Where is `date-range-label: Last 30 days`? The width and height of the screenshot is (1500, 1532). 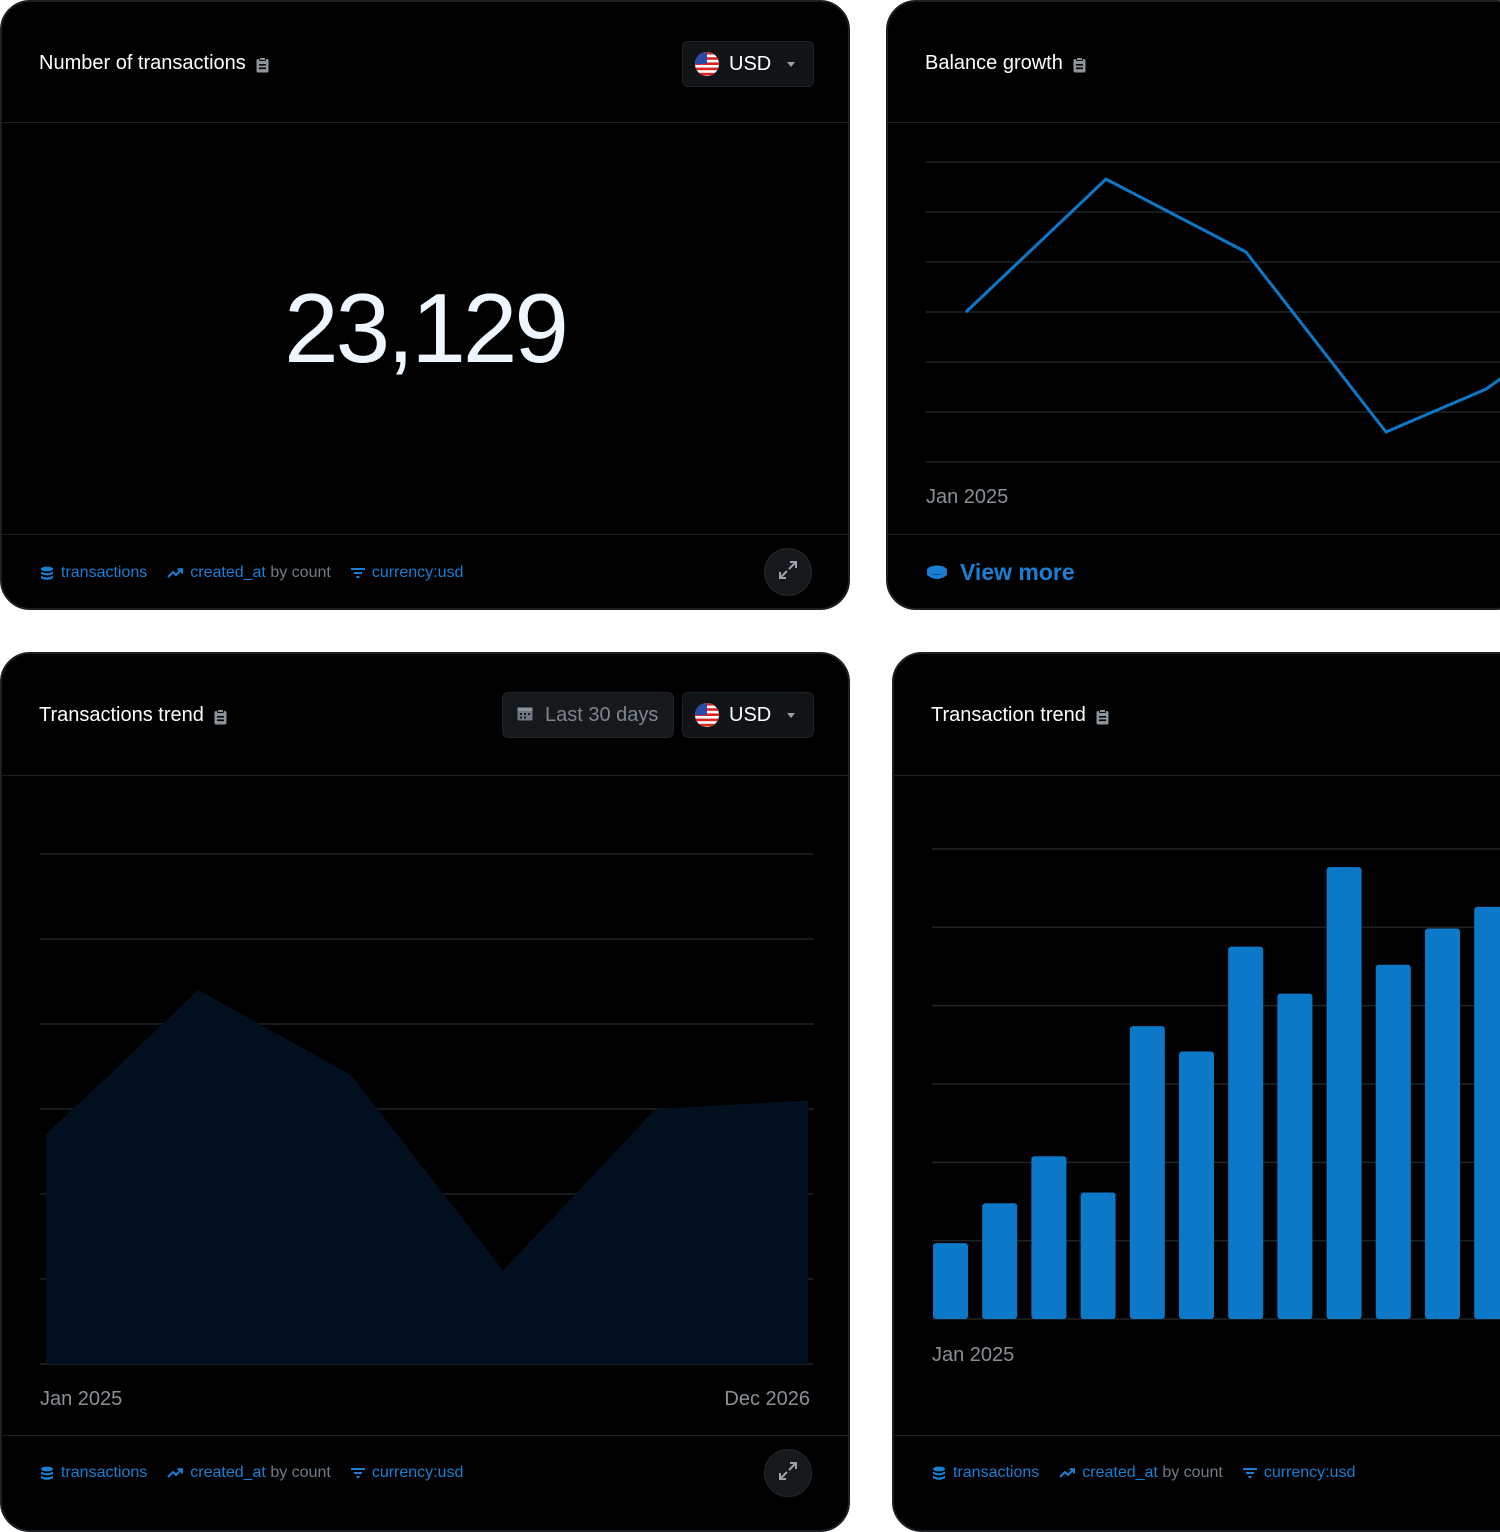
date-range-label: Last 30 days is located at coordinates (601, 715).